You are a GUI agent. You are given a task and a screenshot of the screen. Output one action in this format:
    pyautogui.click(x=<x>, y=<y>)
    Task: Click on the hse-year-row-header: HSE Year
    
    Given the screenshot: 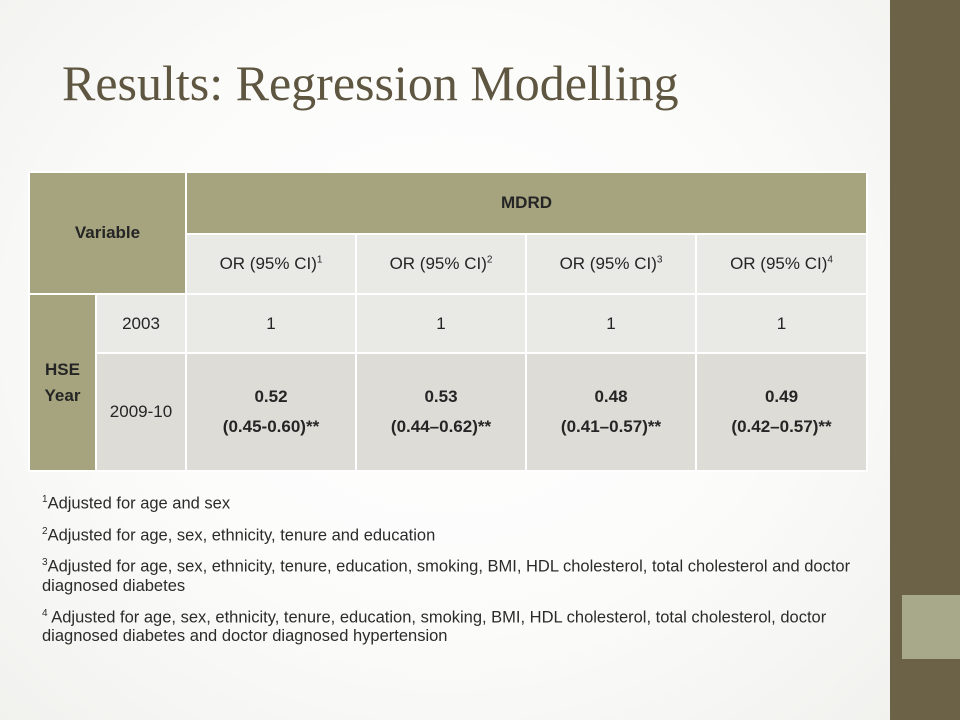 What is the action you would take?
    pyautogui.click(x=62, y=382)
    